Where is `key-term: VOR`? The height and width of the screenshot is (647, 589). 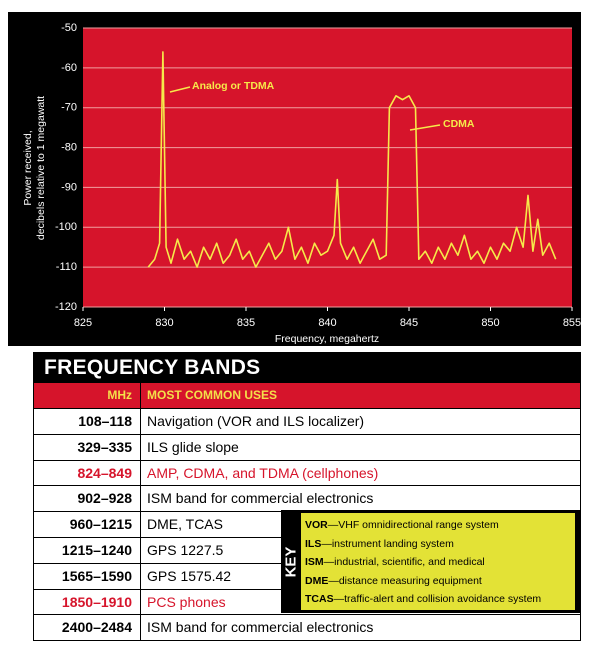 key-term: VOR is located at coordinates (316, 525).